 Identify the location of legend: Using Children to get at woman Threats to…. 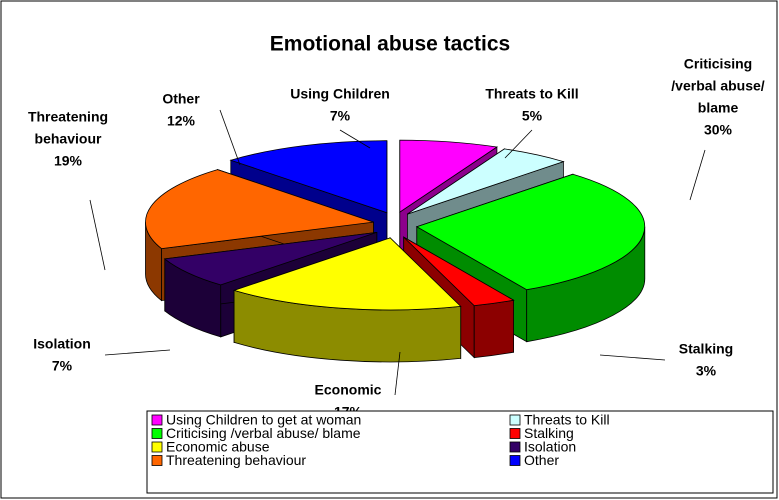
(460, 452).